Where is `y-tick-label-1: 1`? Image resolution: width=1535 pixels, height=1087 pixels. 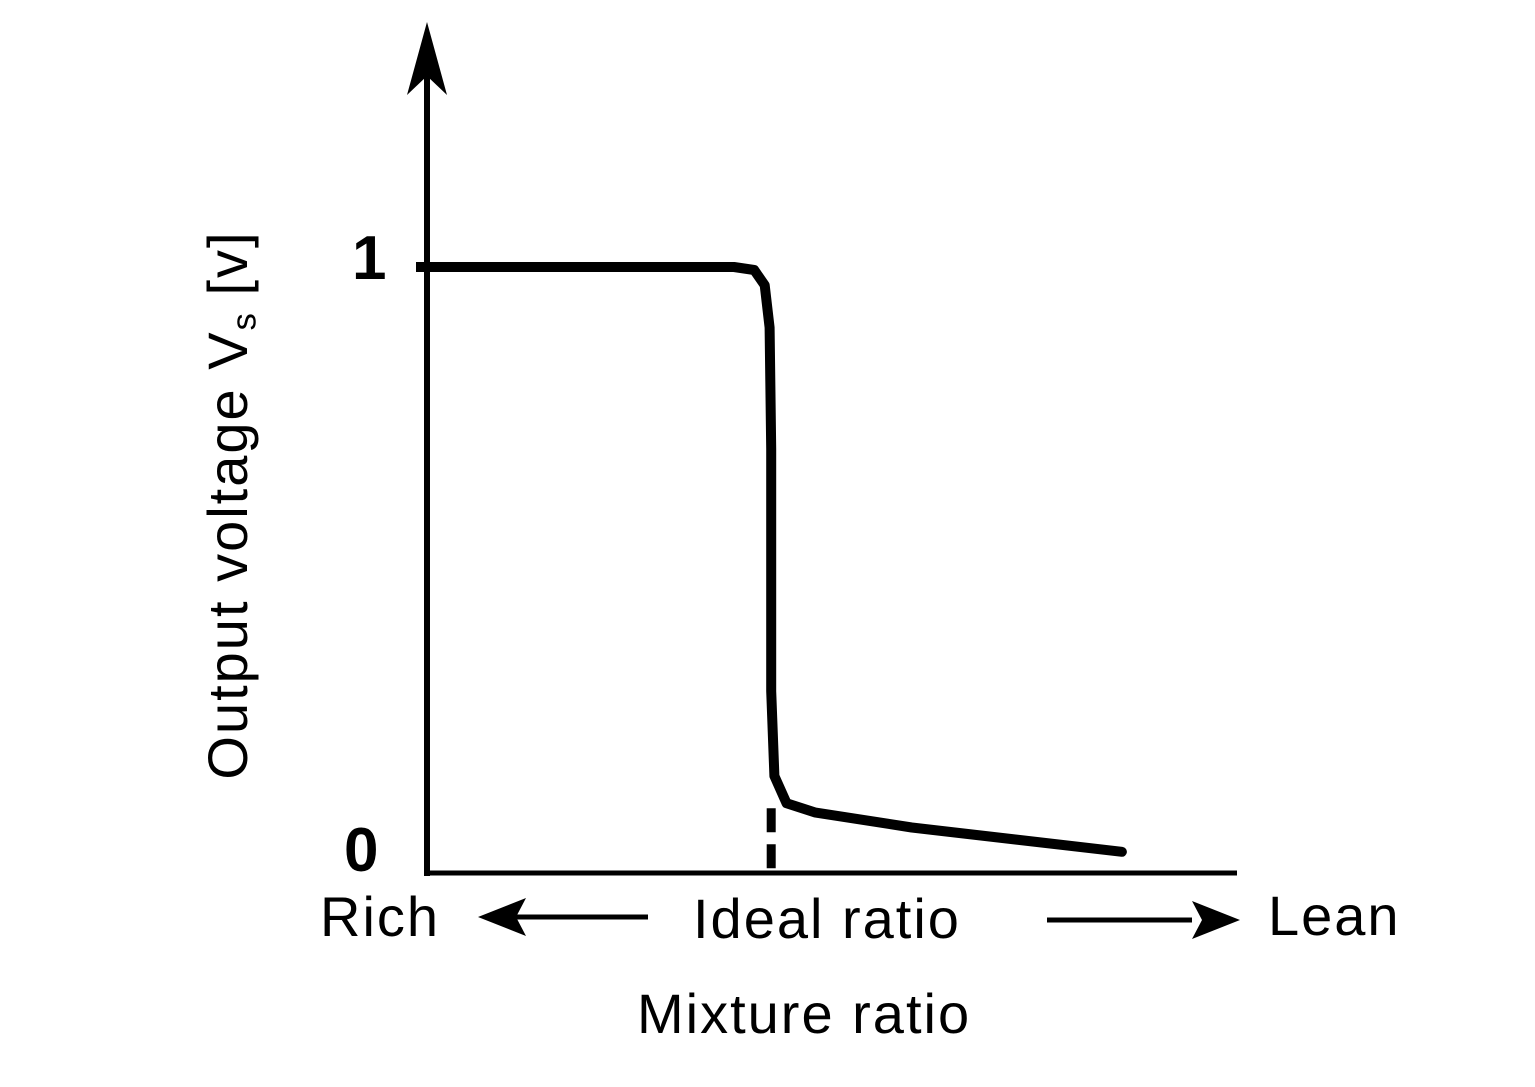 y-tick-label-1: 1 is located at coordinates (369, 258).